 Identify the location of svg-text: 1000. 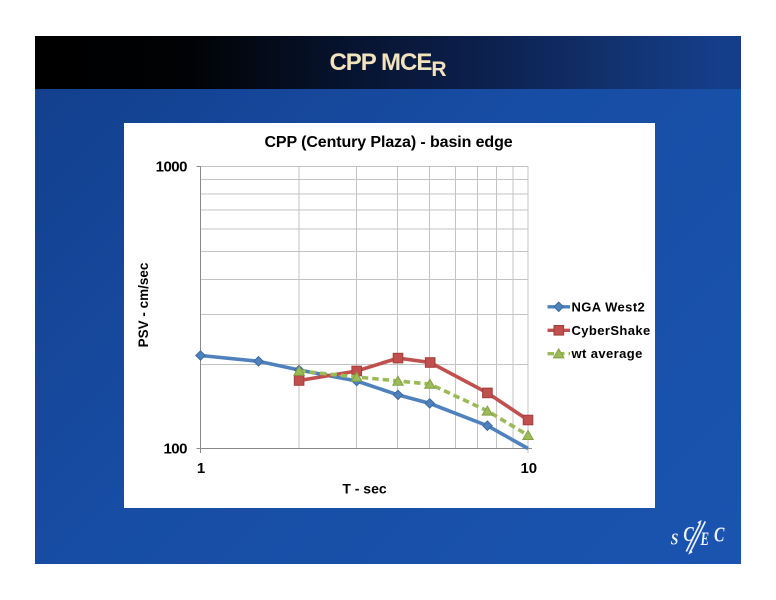
(171, 167).